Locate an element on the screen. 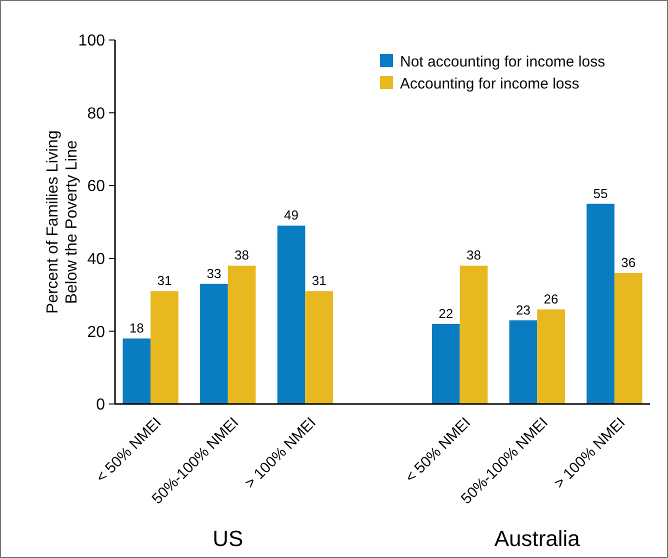 The image size is (668, 558). legend-label: Not accounting for income loss is located at coordinates (503, 61).